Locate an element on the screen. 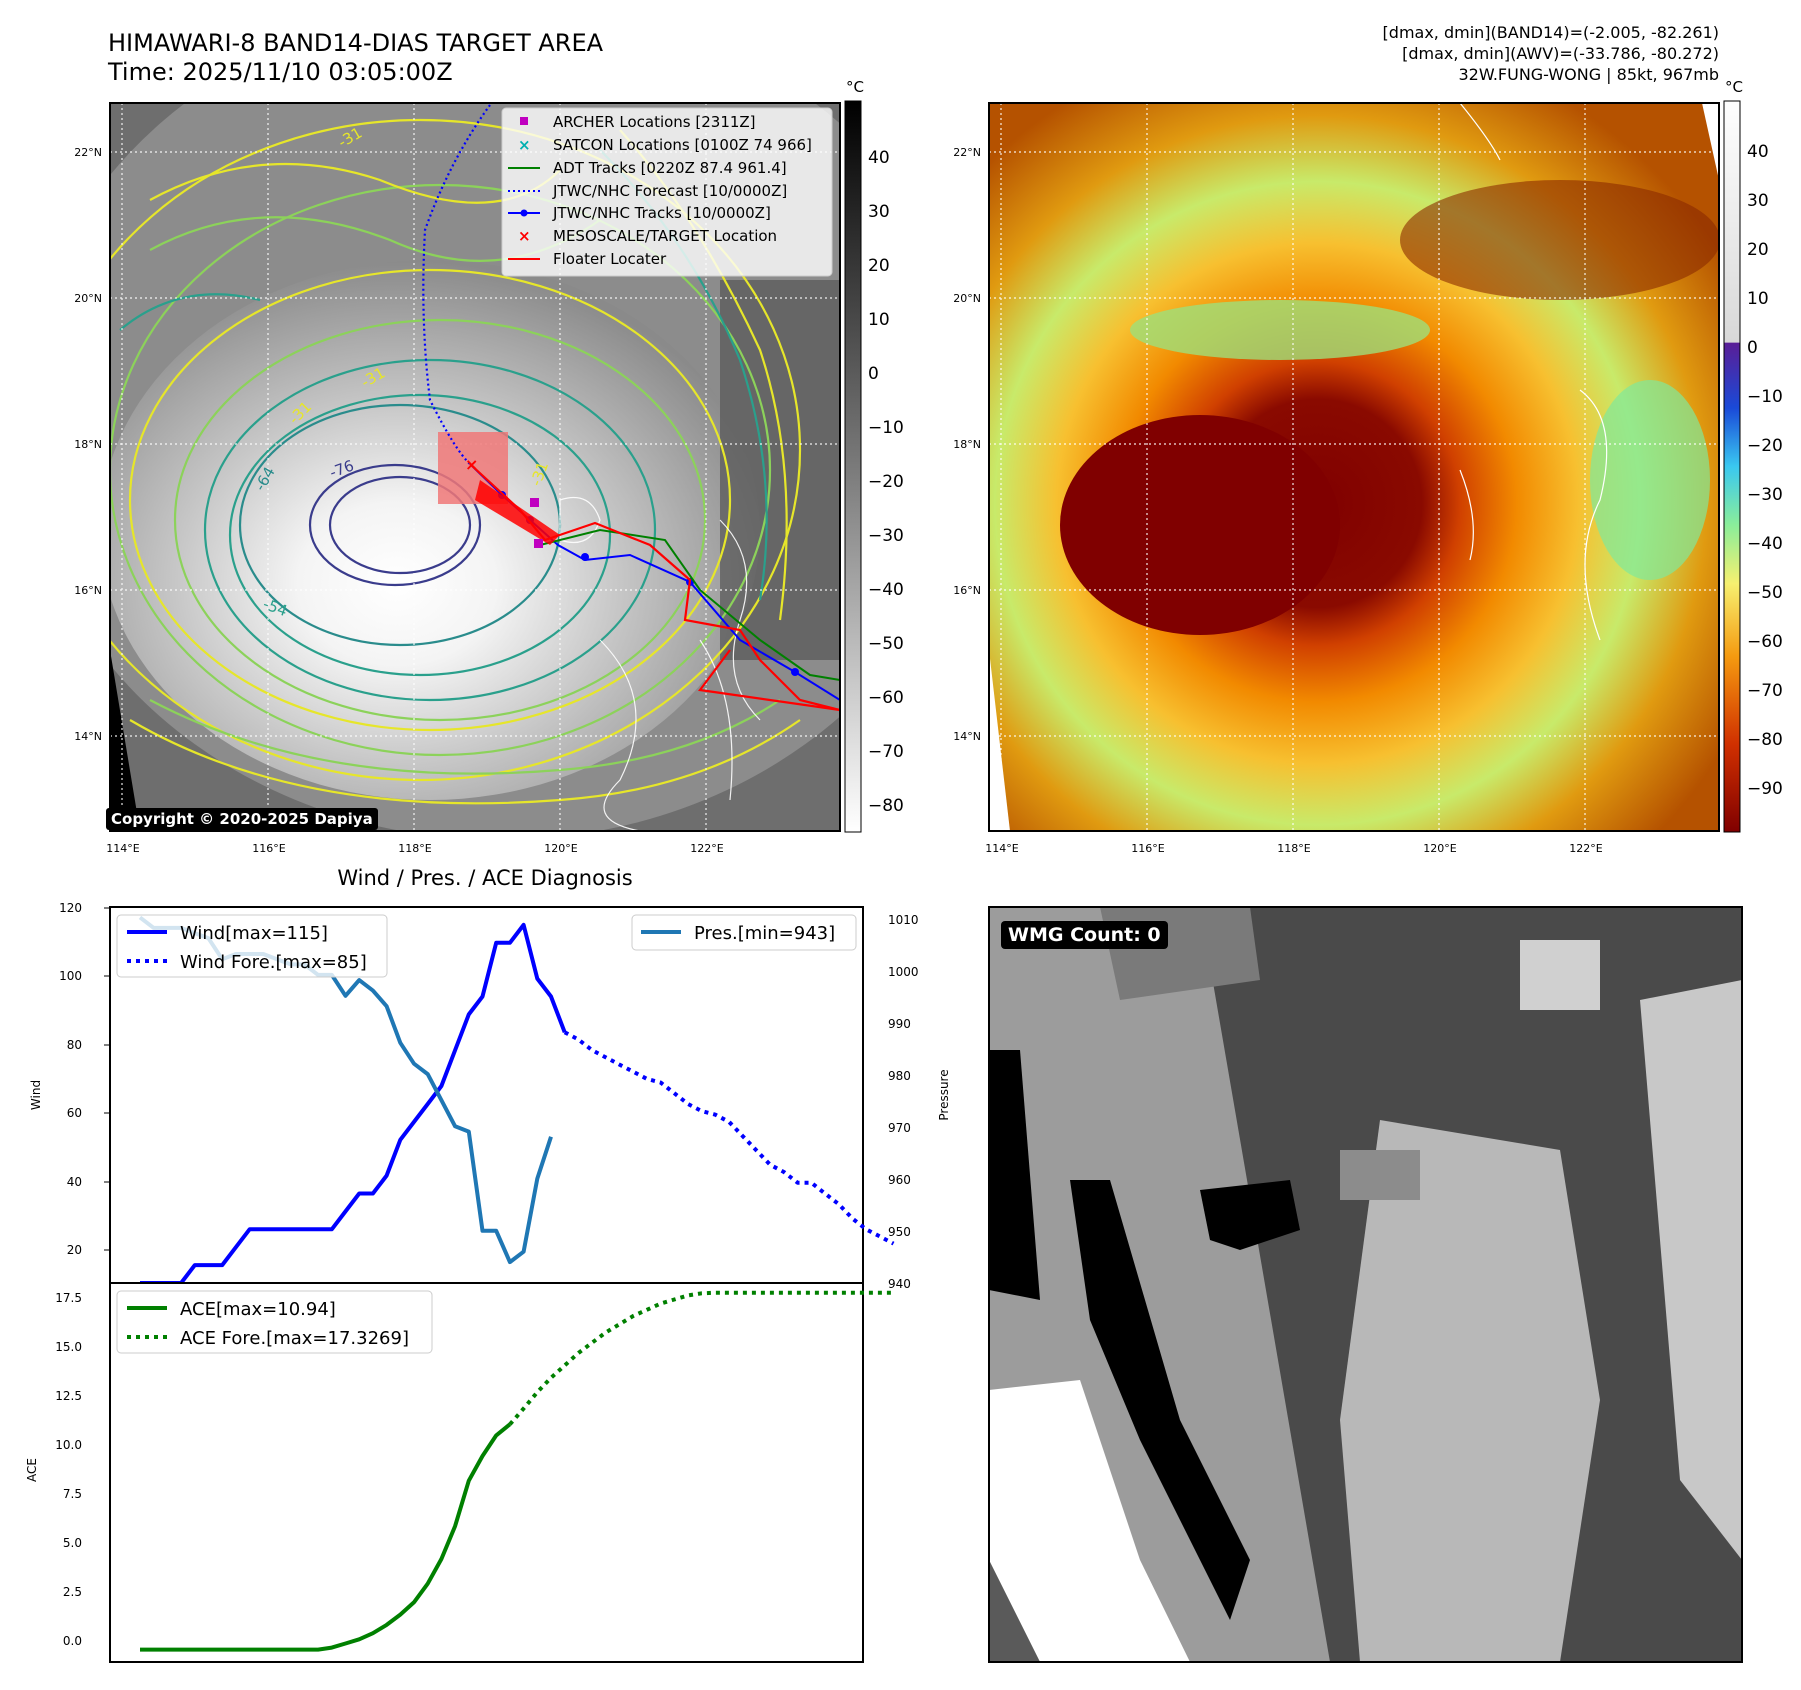 The image size is (1801, 1690). y-tick: 40 is located at coordinates (74, 1182).